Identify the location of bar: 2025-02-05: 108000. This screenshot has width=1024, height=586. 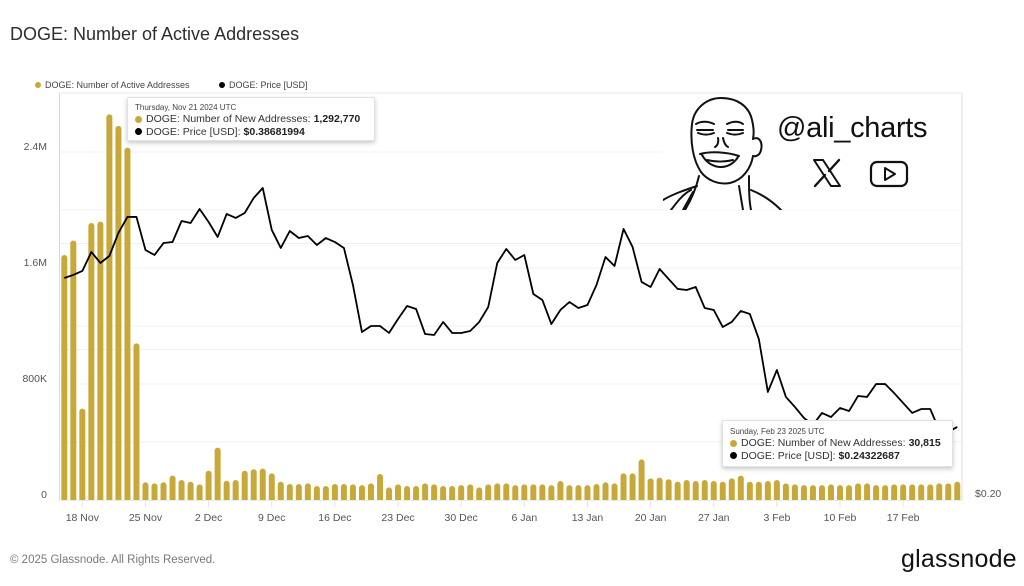
(794, 494).